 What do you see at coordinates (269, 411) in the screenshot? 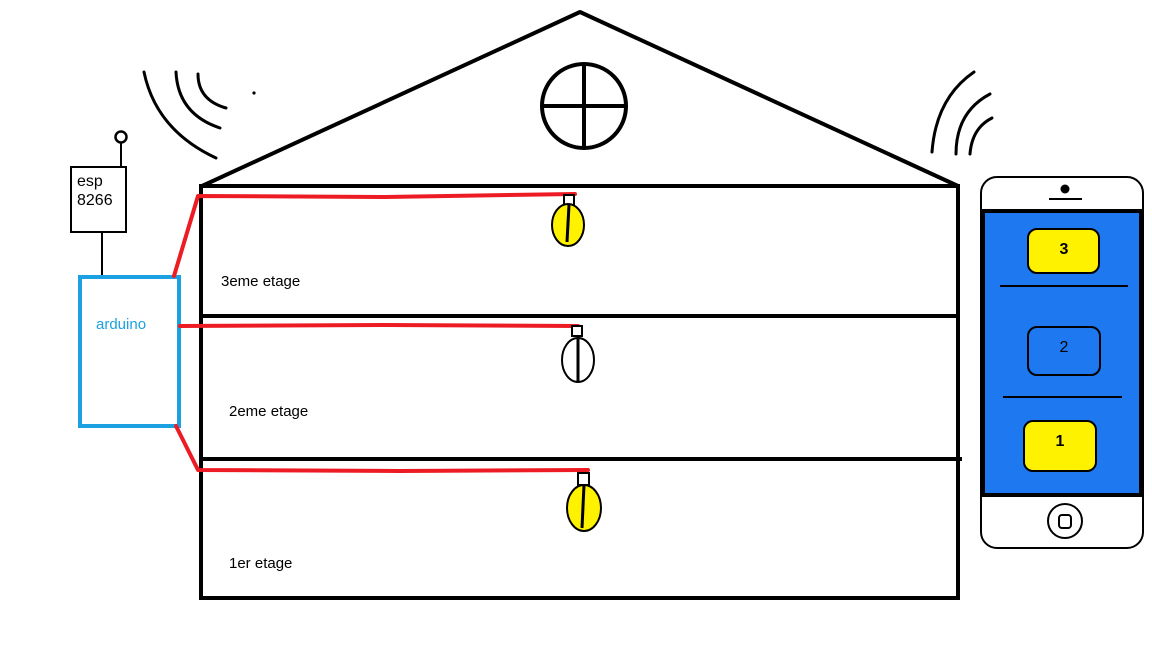
I see `floor-2-label: 2eme etage` at bounding box center [269, 411].